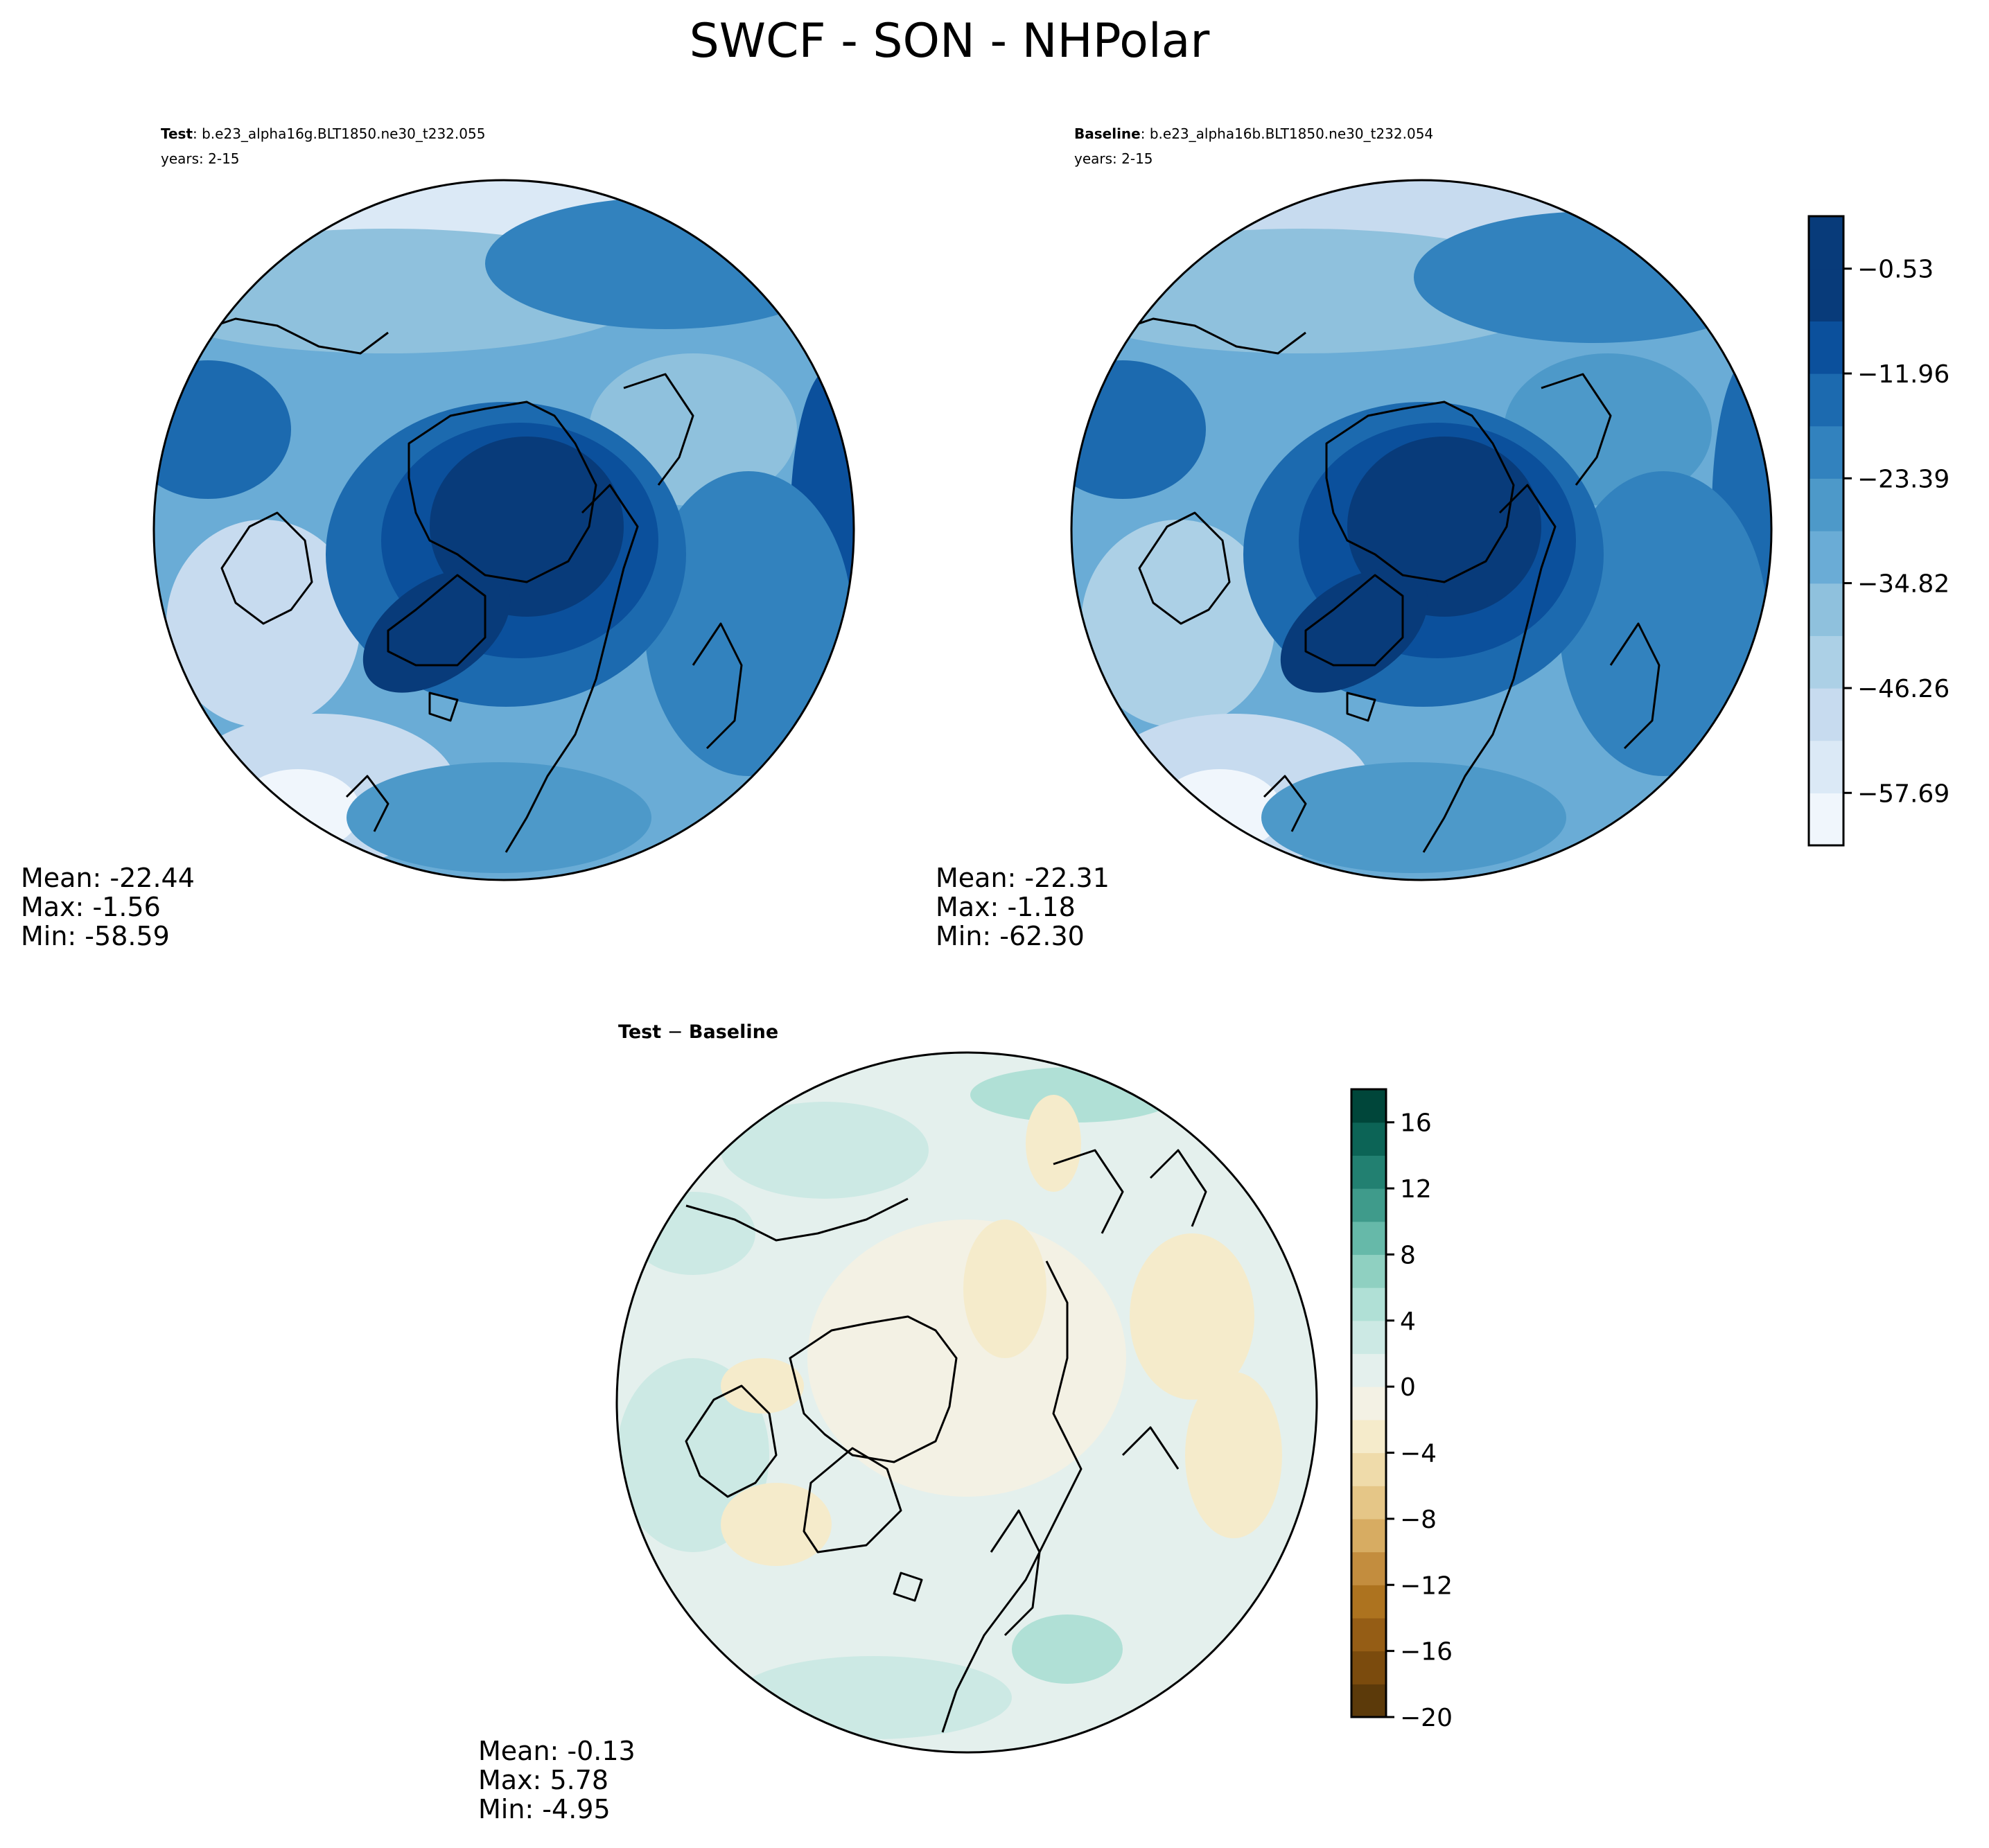 Image resolution: width=1989 pixels, height=1848 pixels. Describe the element at coordinates (1418, 1520) in the screenshot. I see `brbg-colorbar-tick-label: −8` at that location.